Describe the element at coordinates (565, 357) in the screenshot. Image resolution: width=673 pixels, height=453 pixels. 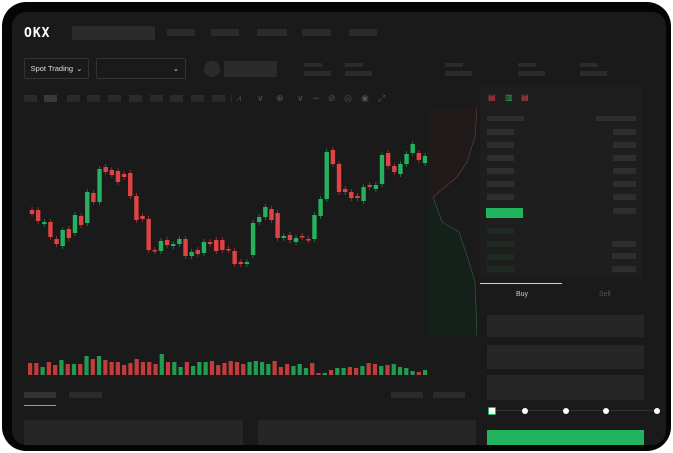
I see `amount-input` at that location.